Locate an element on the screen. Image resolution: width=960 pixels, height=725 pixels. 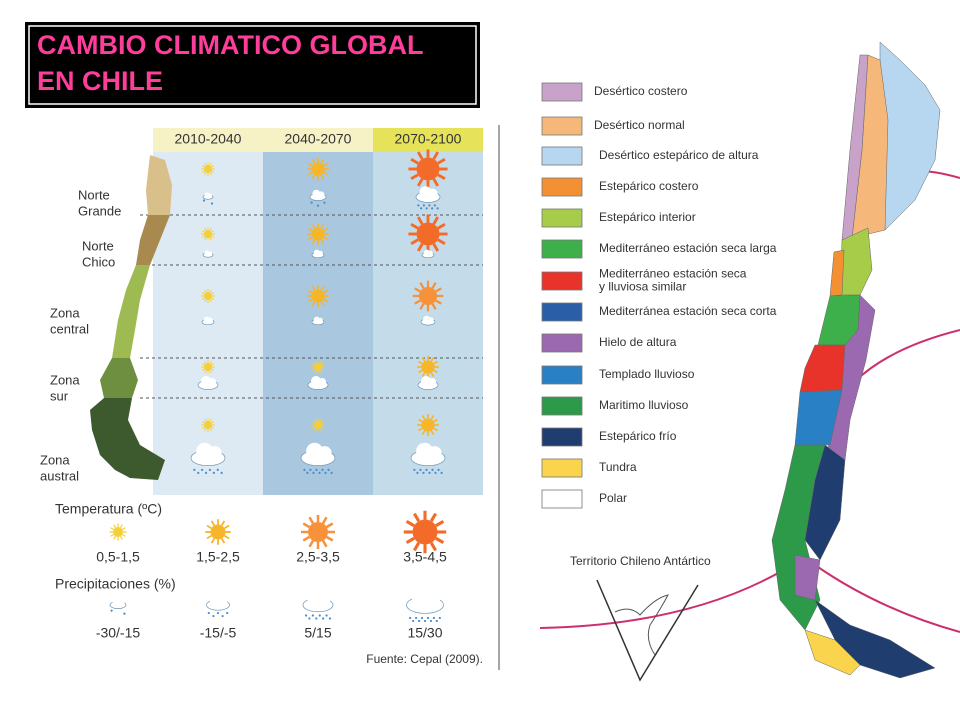
antarctic-label: Territorio Chileno Antártico is located at coordinates (640, 561).